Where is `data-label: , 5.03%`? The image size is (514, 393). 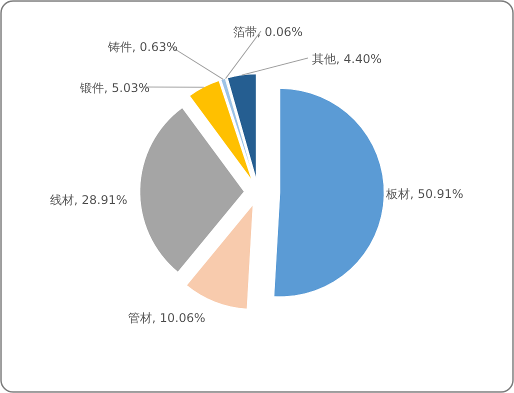 data-label: , 5.03% is located at coordinates (127, 88).